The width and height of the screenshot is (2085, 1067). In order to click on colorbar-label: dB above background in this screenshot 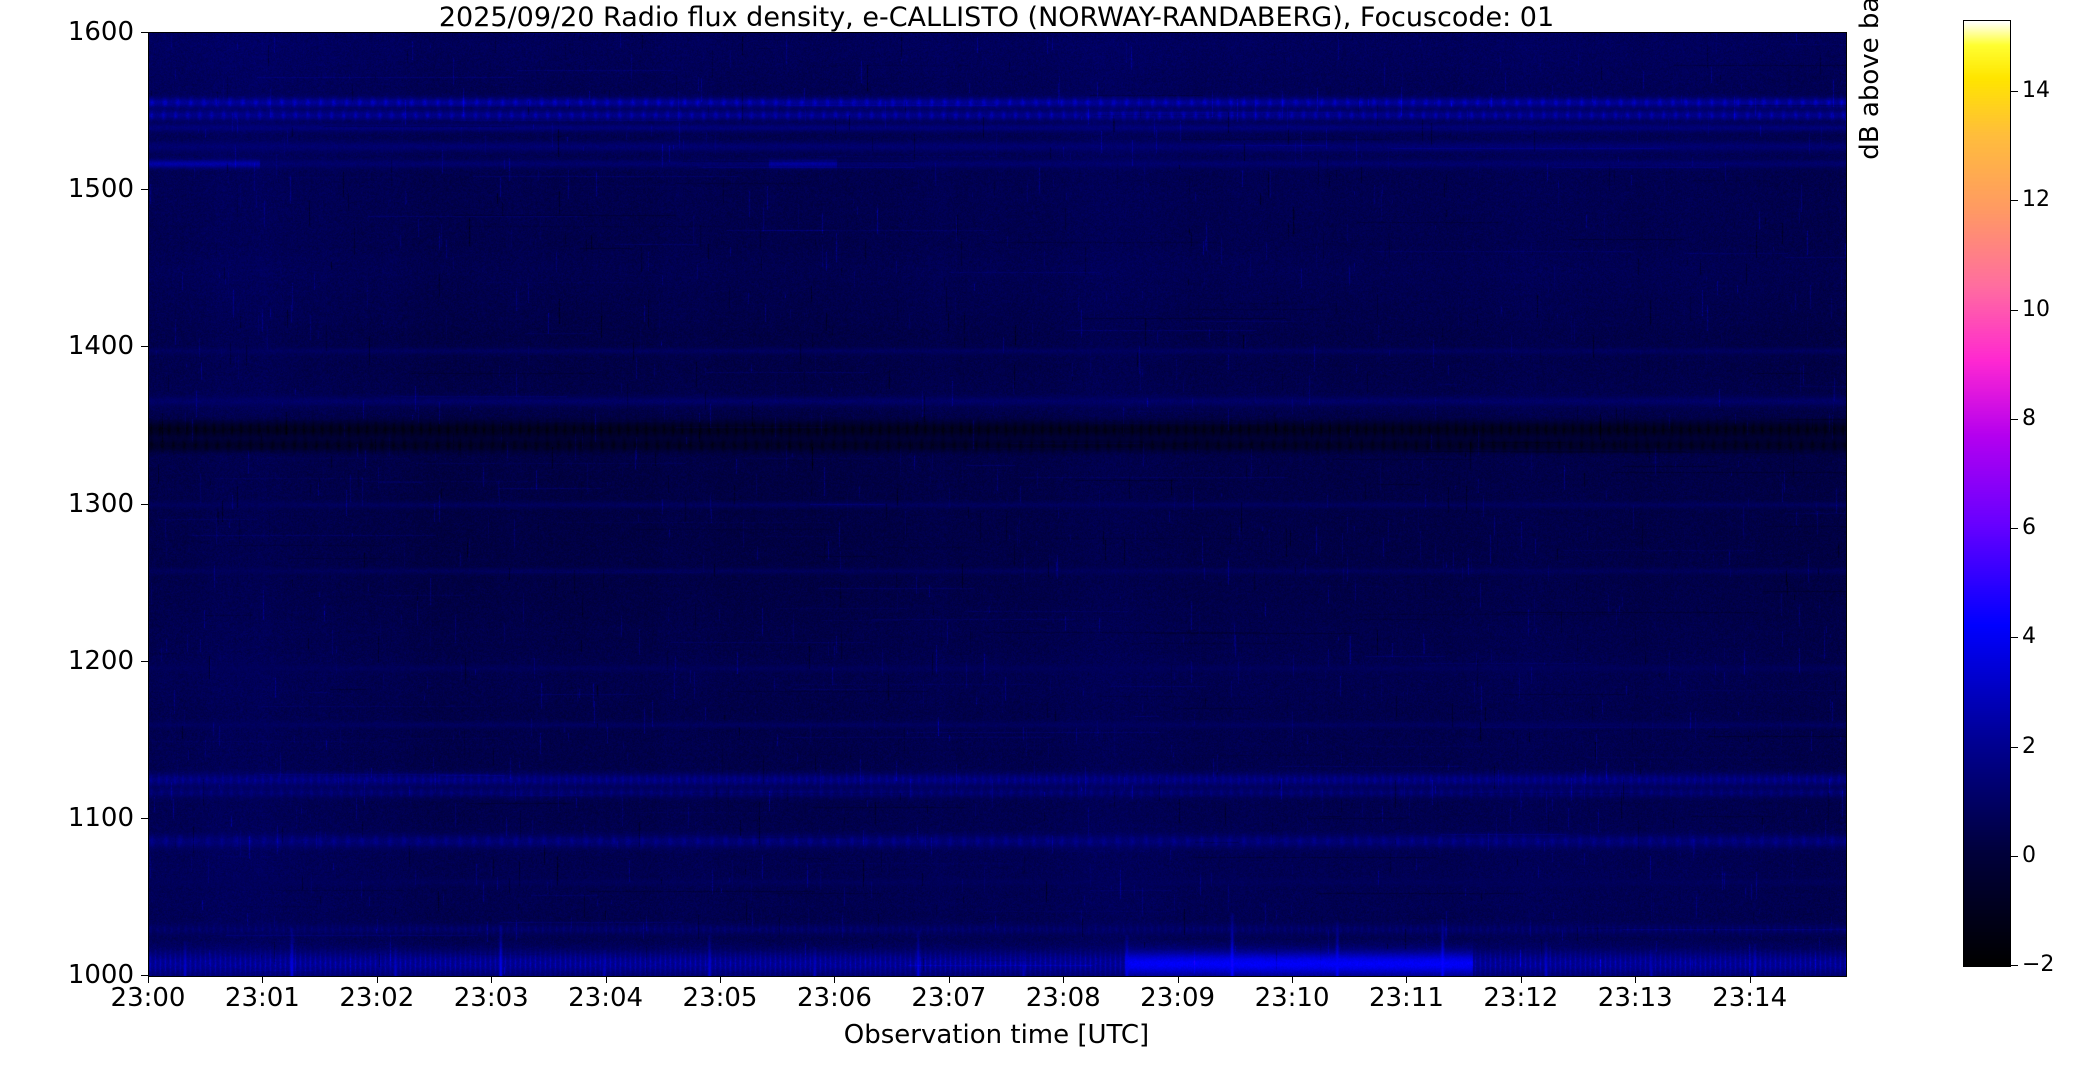, I will do `click(1870, 80)`.